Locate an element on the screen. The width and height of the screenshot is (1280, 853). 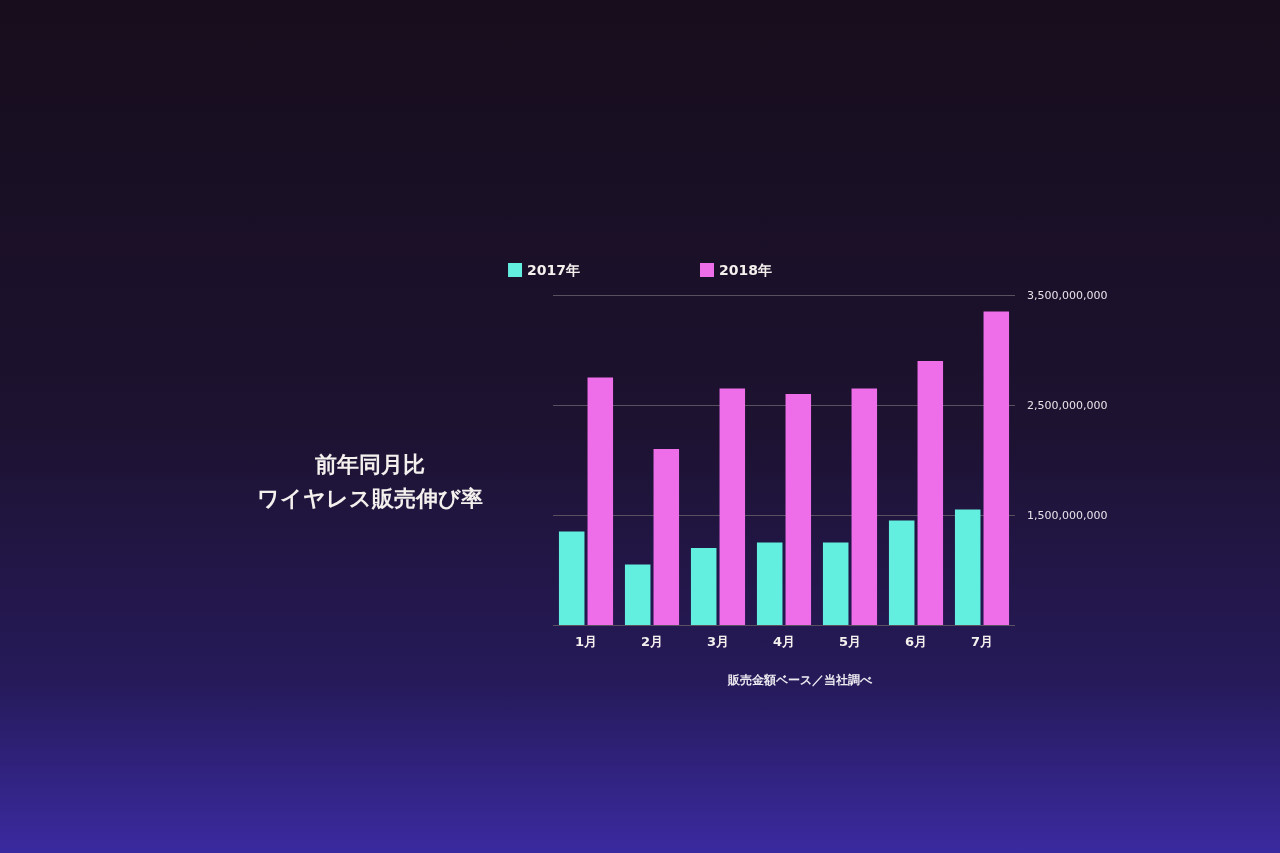
text: 販売金額ベース／当社調べ is located at coordinates (800, 680).